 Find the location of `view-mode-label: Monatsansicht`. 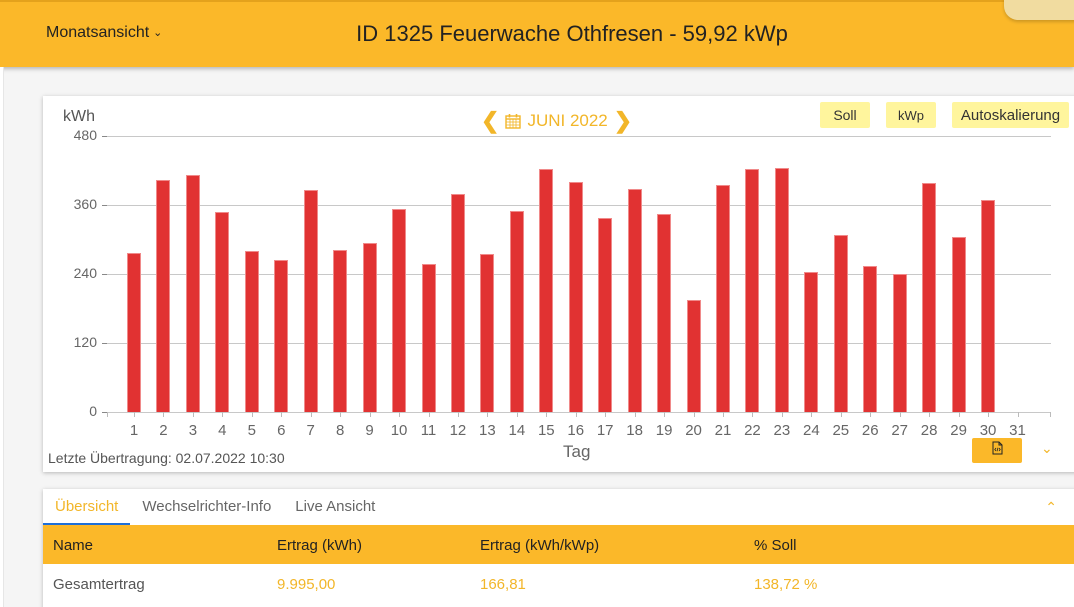

view-mode-label: Monatsansicht is located at coordinates (98, 32).